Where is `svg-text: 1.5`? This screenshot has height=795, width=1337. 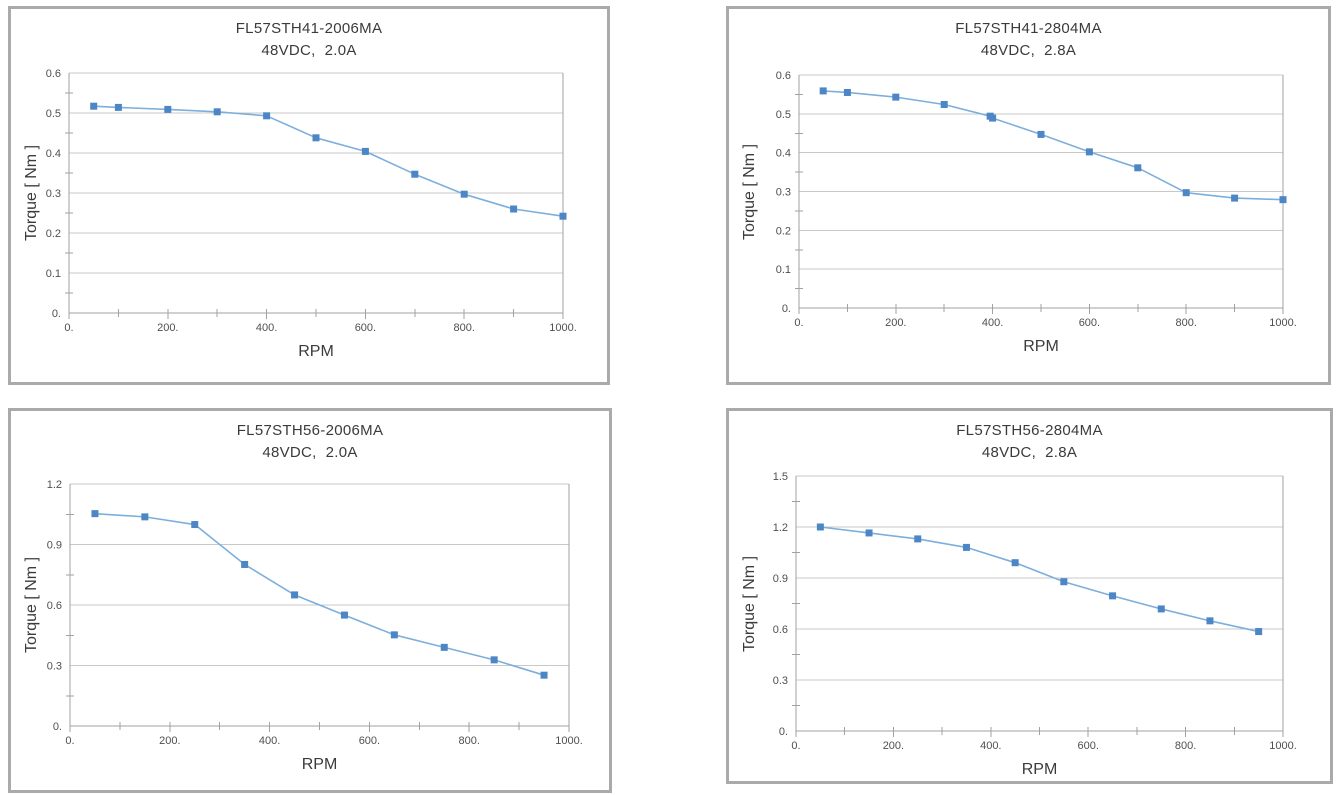
svg-text: 1.5 is located at coordinates (780, 477).